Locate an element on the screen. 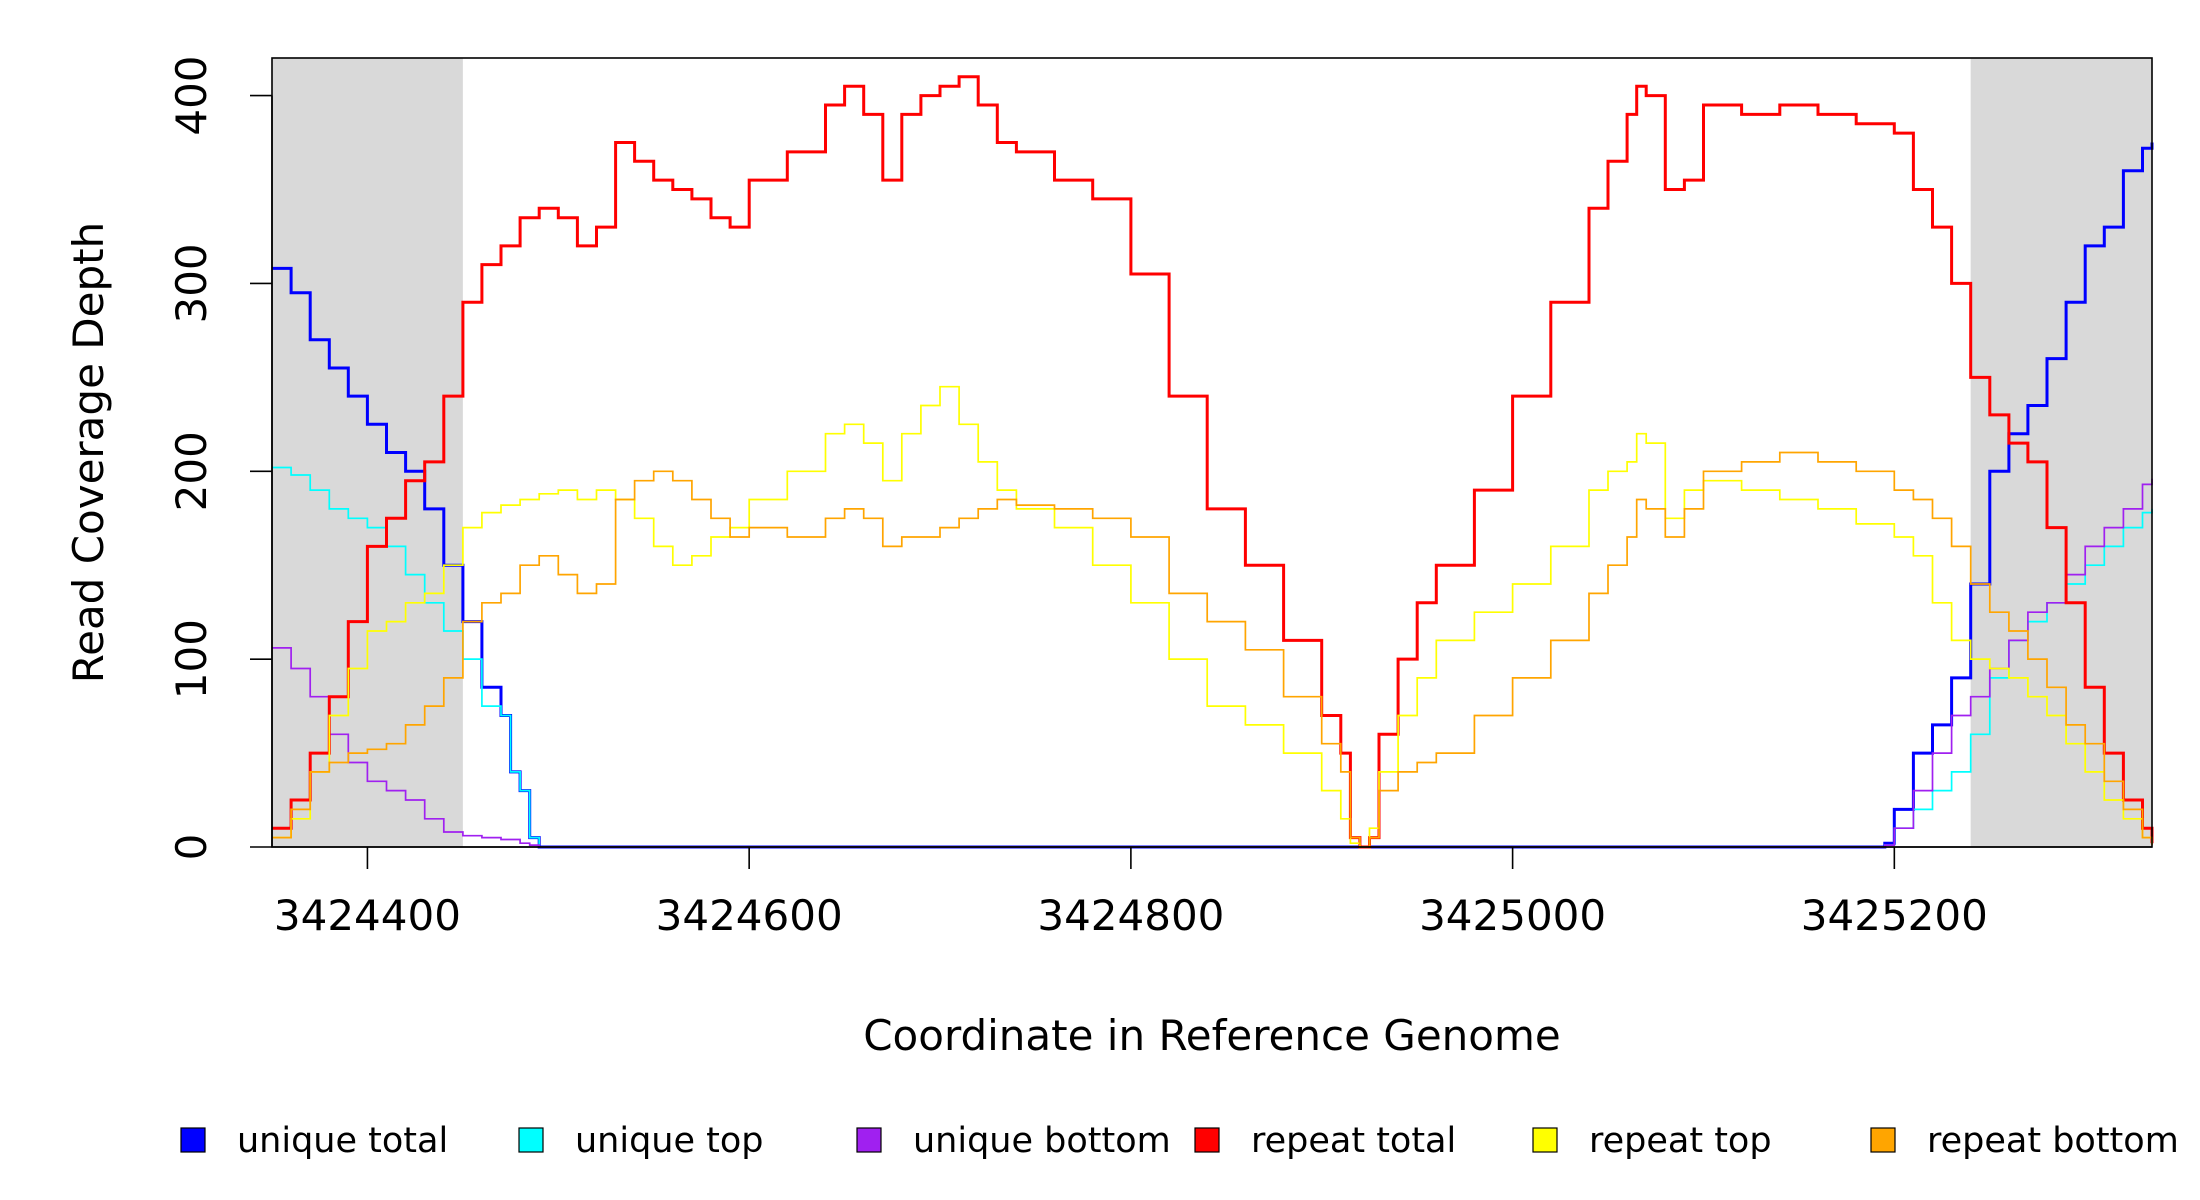 This screenshot has height=1200, width=2200. y-tick-label: 0 is located at coordinates (191, 847).